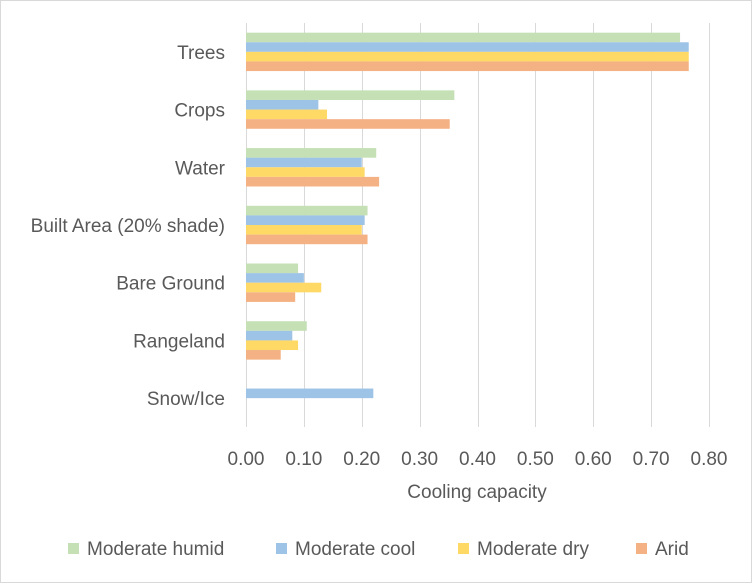 The width and height of the screenshot is (752, 583). I want to click on x-tick-label: 0.60, so click(593, 459).